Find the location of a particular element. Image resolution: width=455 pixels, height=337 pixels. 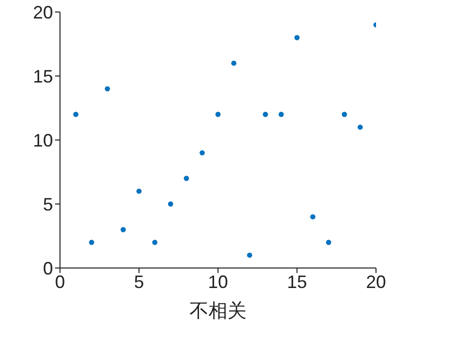

y-tick-label: 10 is located at coordinates (42, 140).